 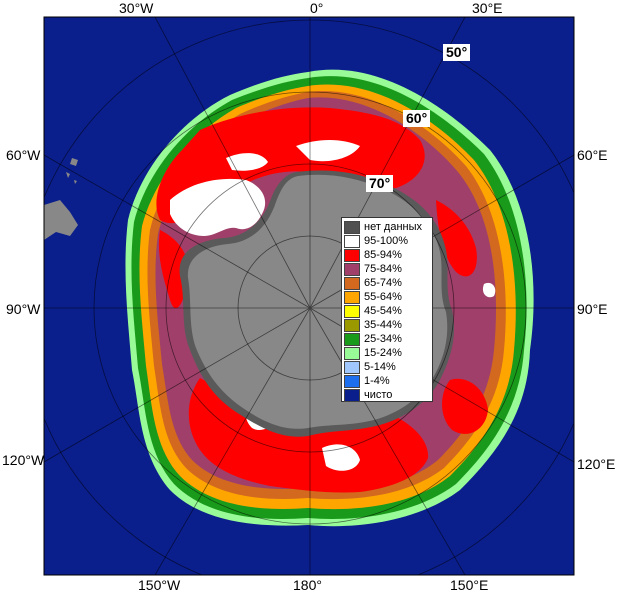 I want to click on legend-item: 25-34%, so click(x=373, y=339).